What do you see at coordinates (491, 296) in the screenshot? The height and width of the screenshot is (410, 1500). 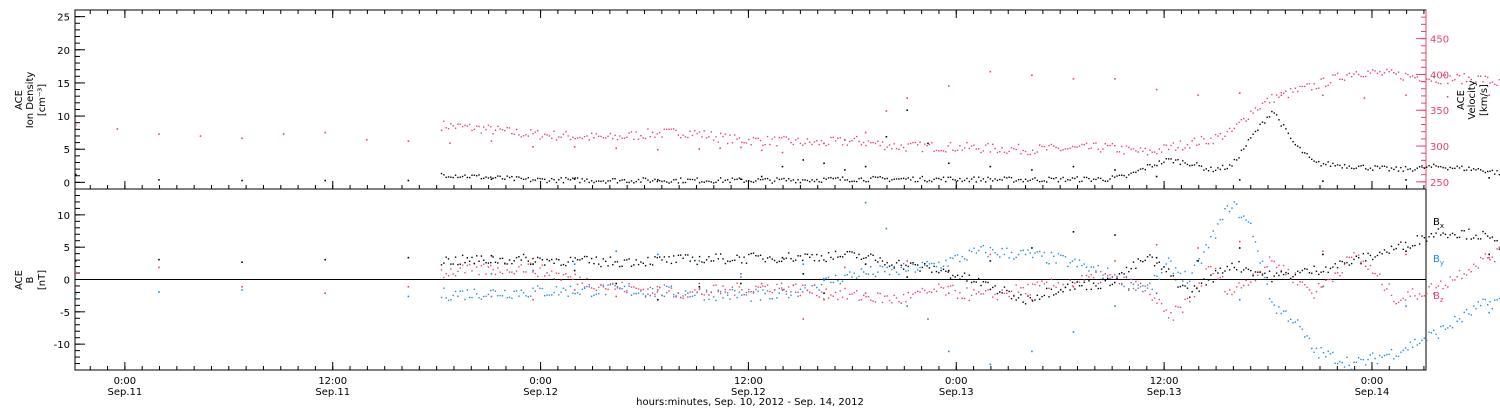 I see `bz-point-anchor` at bounding box center [491, 296].